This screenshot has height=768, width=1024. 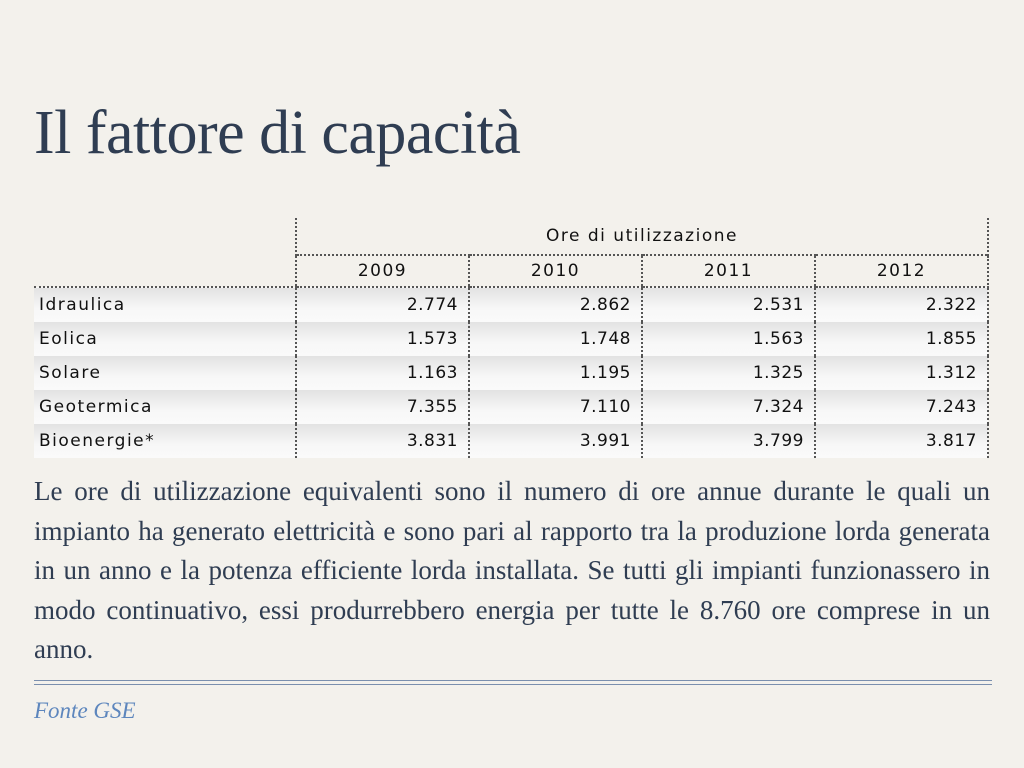 What do you see at coordinates (165, 441) in the screenshot?
I see `row-label: Bioenergie*` at bounding box center [165, 441].